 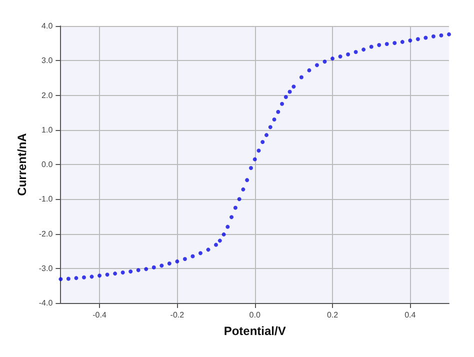 What do you see at coordinates (177, 315) in the screenshot?
I see `x-tick-label: -0.2` at bounding box center [177, 315].